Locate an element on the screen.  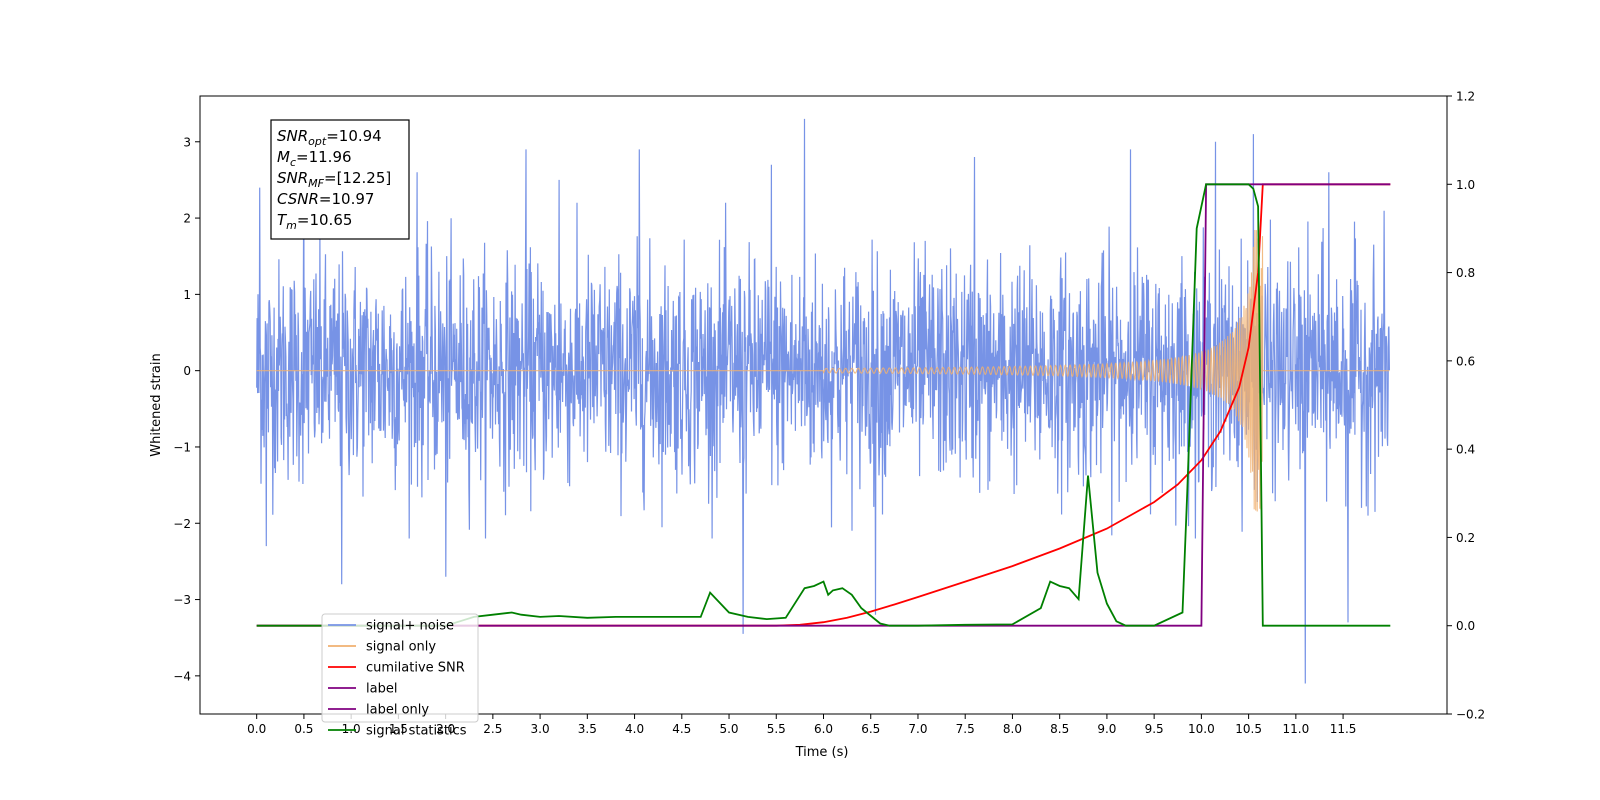
y-right-tick-label: 0.4 is located at coordinates (1465, 450).